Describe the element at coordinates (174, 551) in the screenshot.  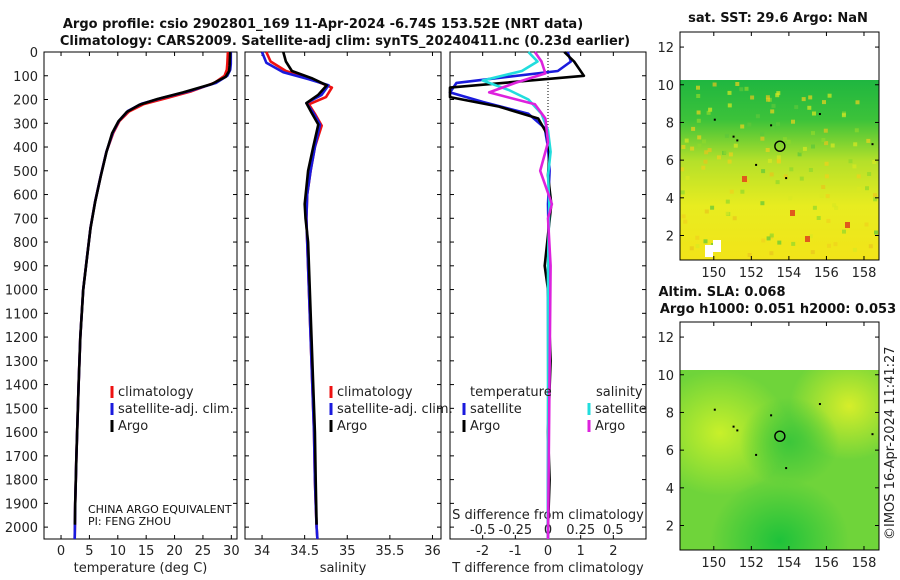
I see `x-tick-label: 20` at that location.